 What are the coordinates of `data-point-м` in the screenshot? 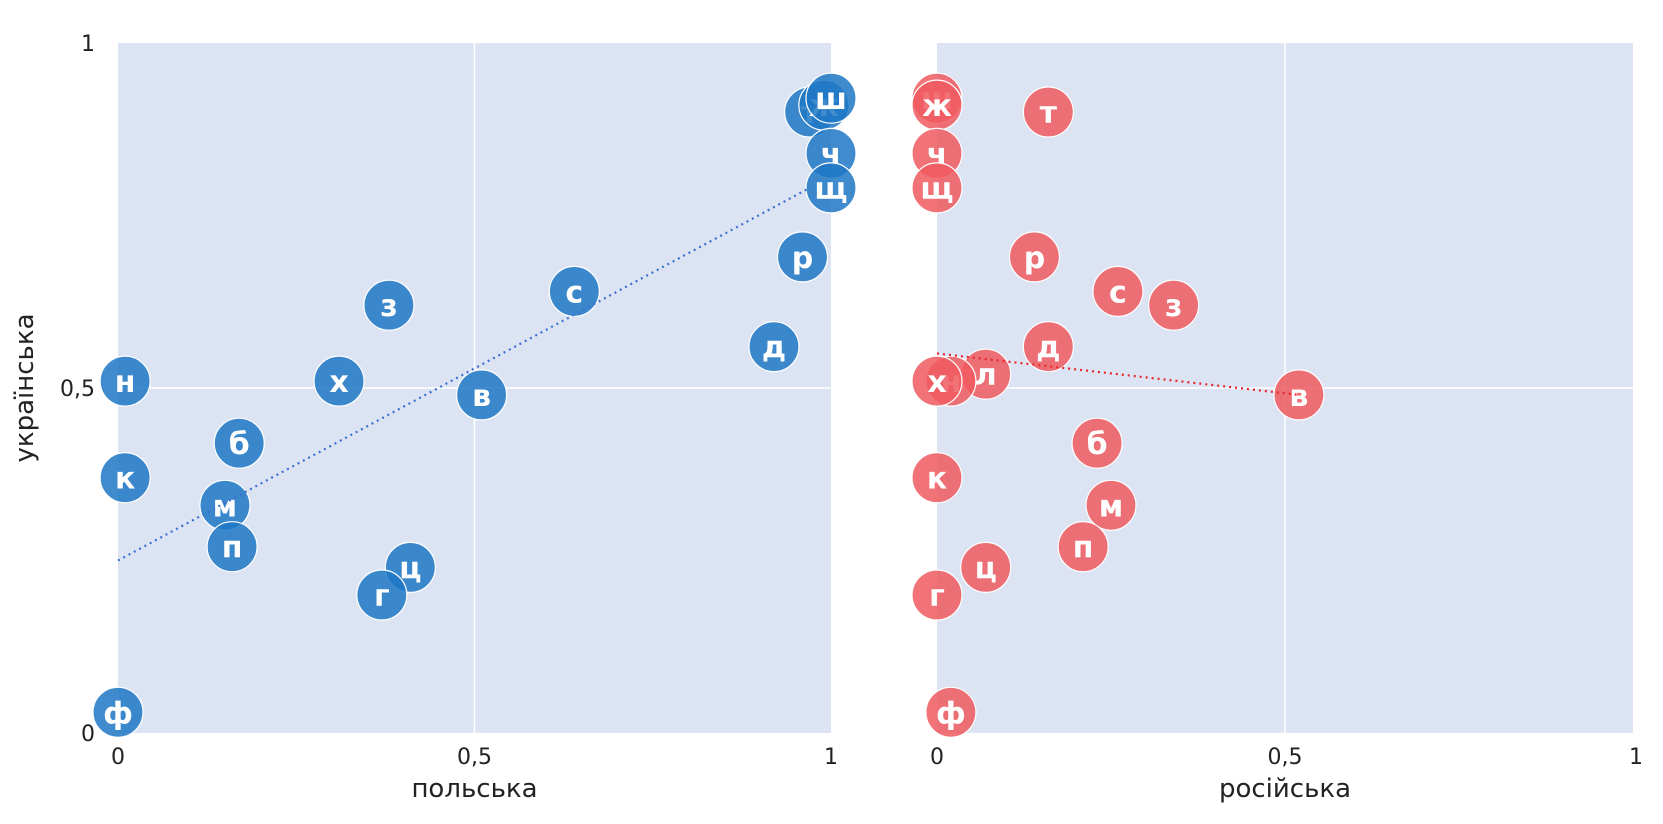 It's located at (1111, 505).